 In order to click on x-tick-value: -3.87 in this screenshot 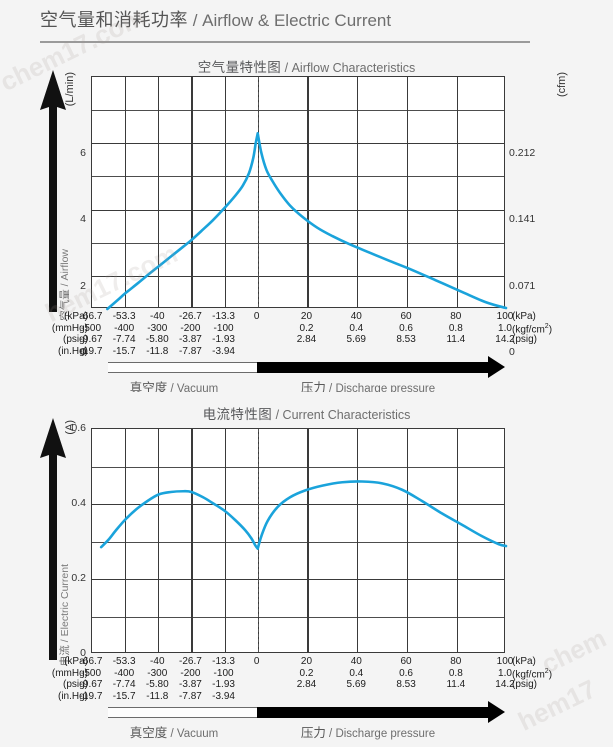, I will do `click(190, 339)`.